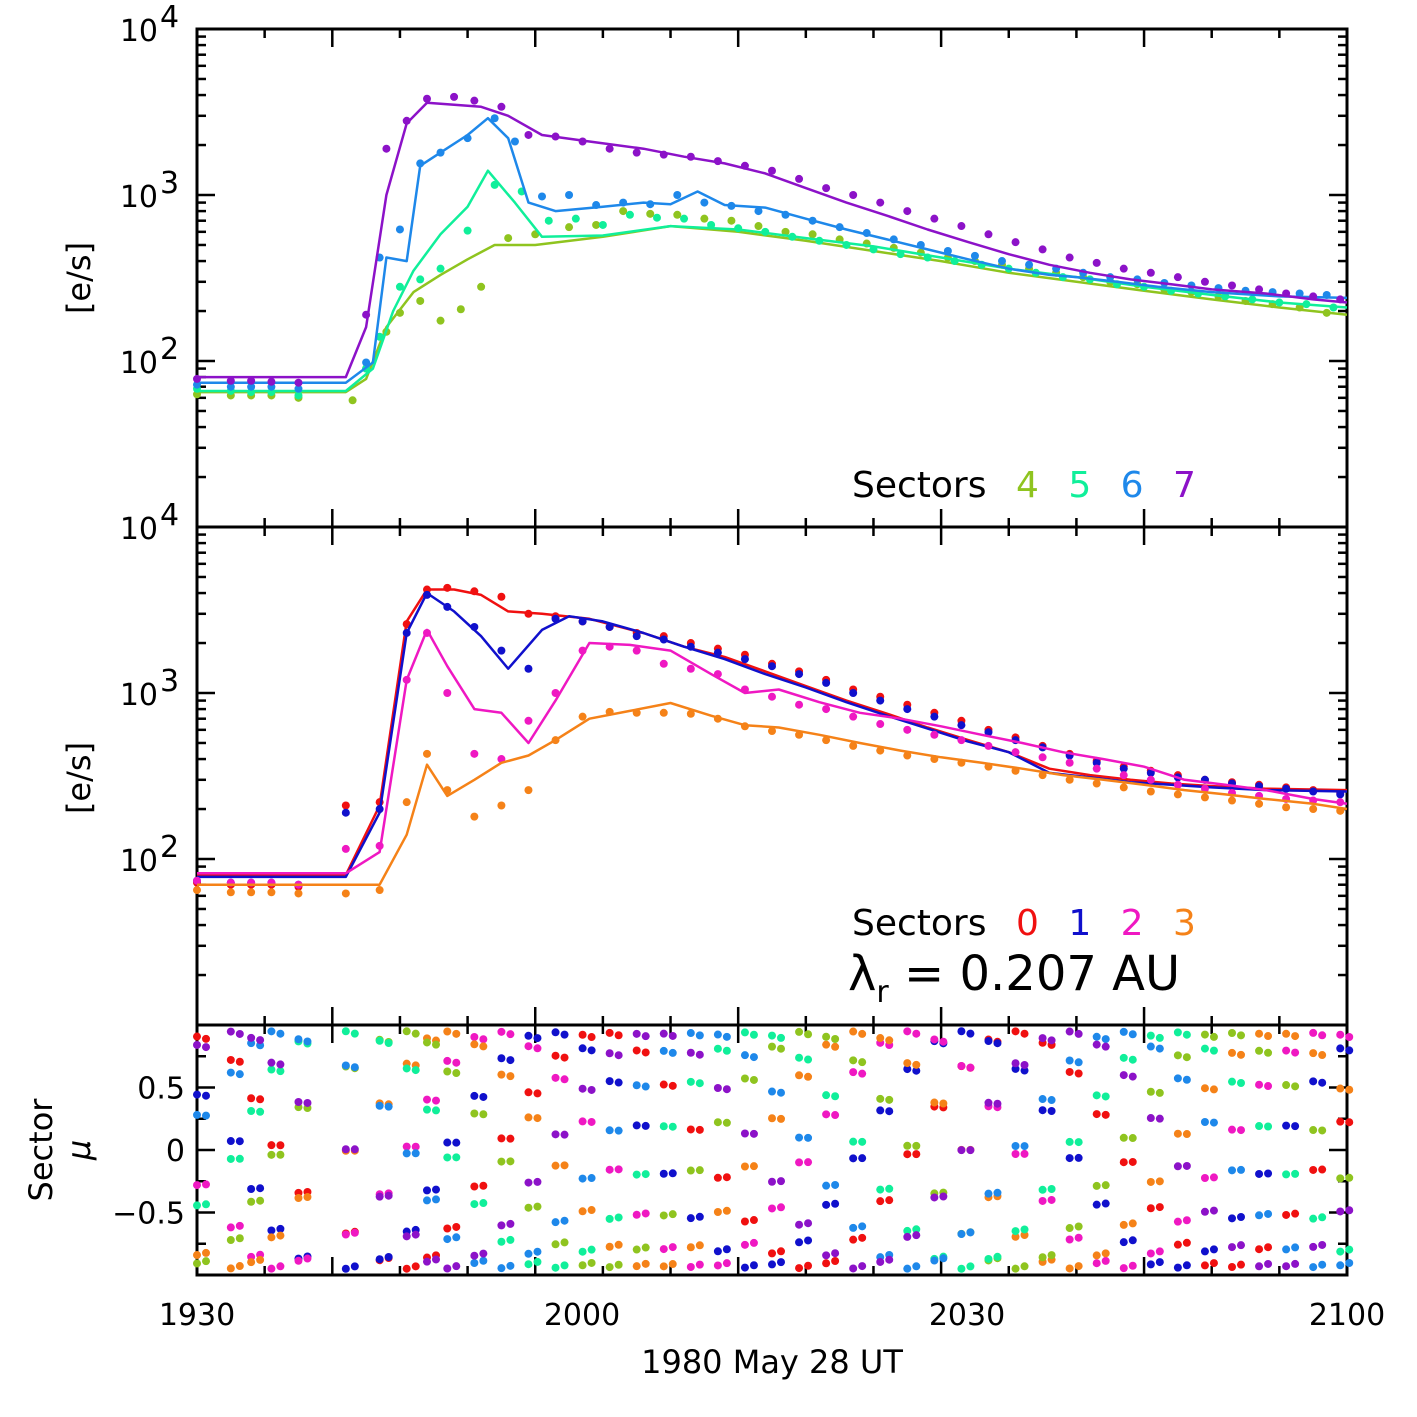 The image size is (1417, 1417). What do you see at coordinates (1184, 485) in the screenshot?
I see `legend-top-item-7: 7` at bounding box center [1184, 485].